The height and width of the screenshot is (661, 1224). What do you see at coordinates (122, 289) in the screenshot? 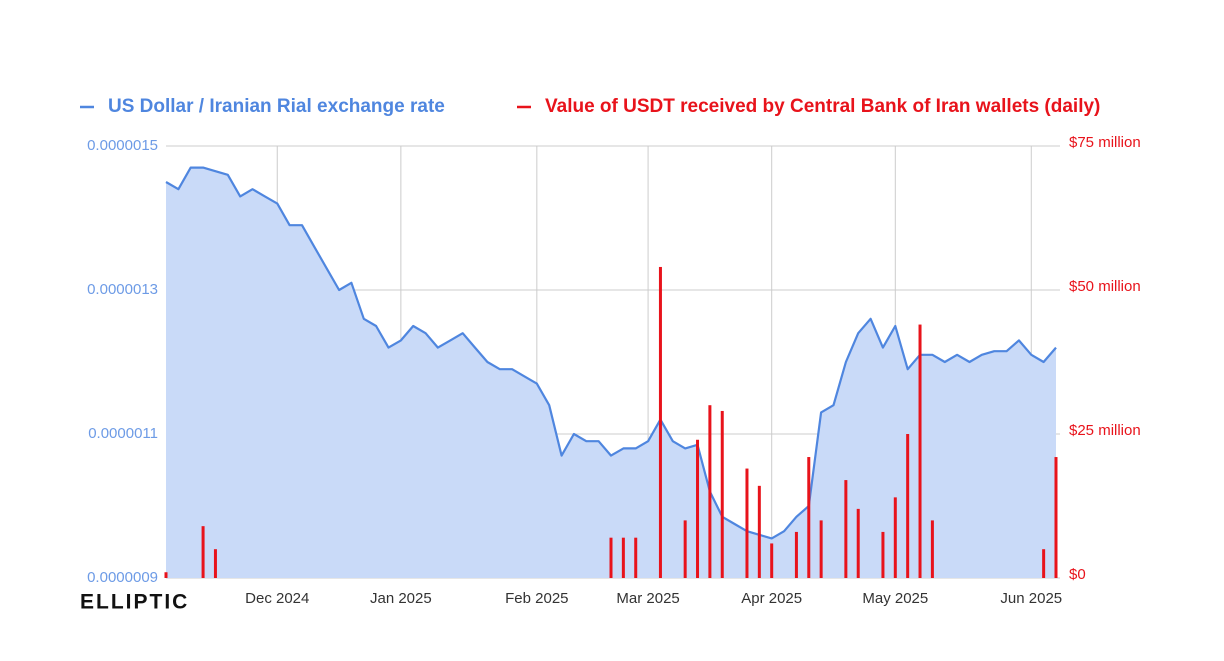
I see `y-tick-label: 0.0000013` at bounding box center [122, 289].